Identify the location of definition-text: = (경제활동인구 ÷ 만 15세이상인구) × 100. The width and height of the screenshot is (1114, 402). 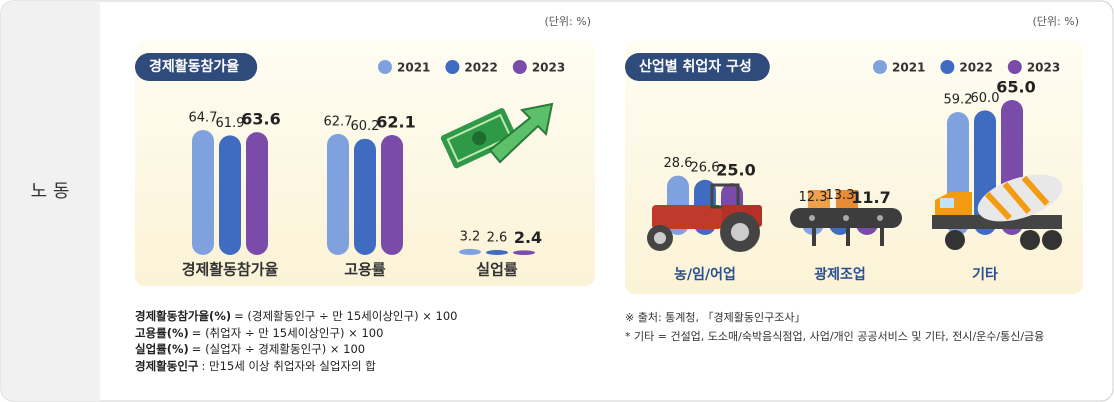
(346, 316).